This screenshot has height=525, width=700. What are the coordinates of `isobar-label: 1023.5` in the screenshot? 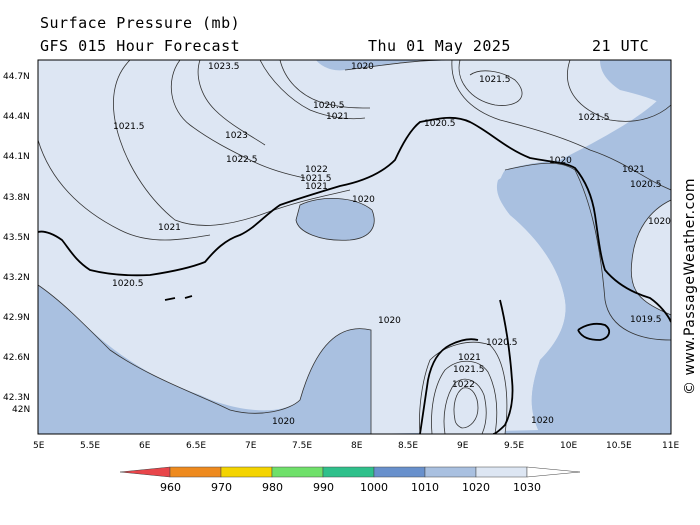 It's located at (224, 67).